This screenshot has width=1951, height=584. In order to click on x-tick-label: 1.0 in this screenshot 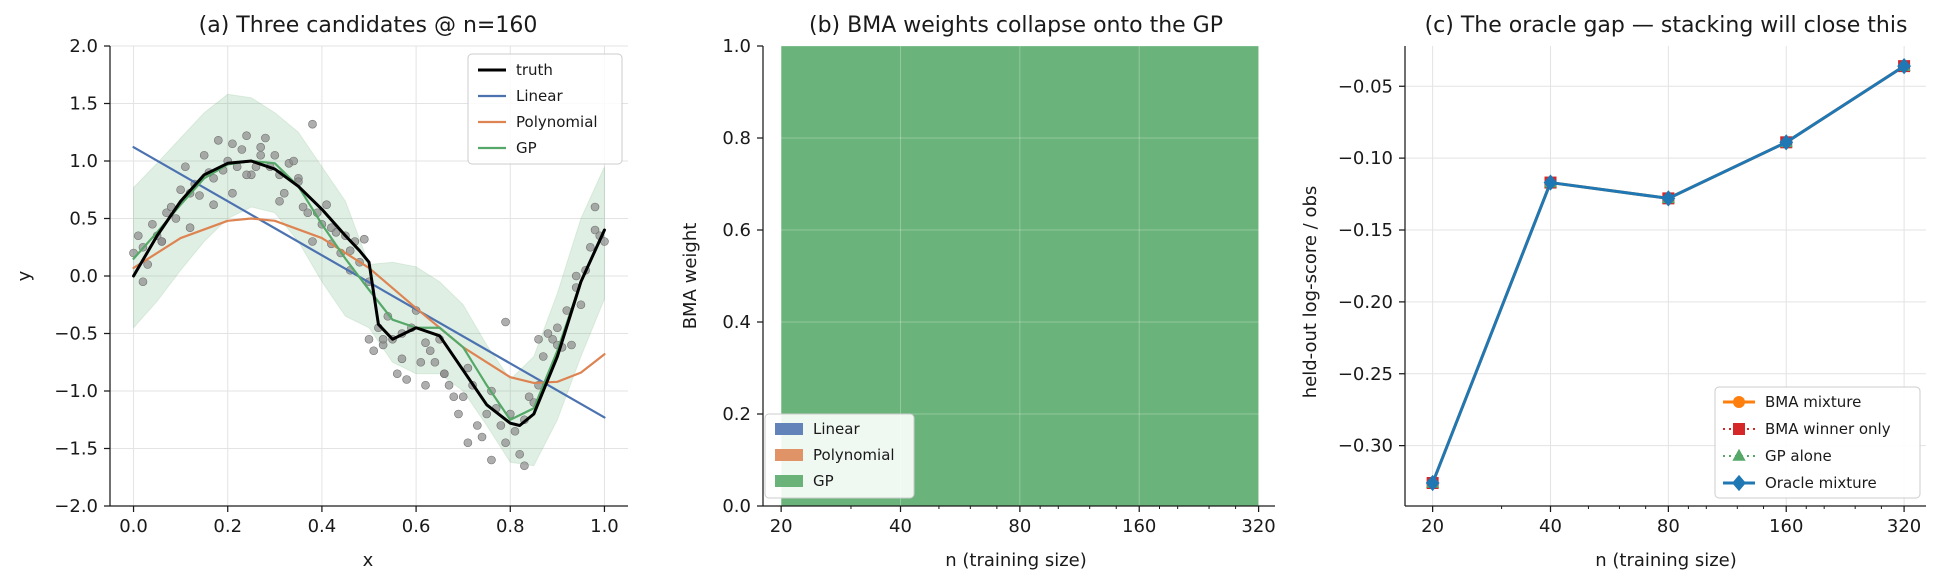, I will do `click(604, 526)`.